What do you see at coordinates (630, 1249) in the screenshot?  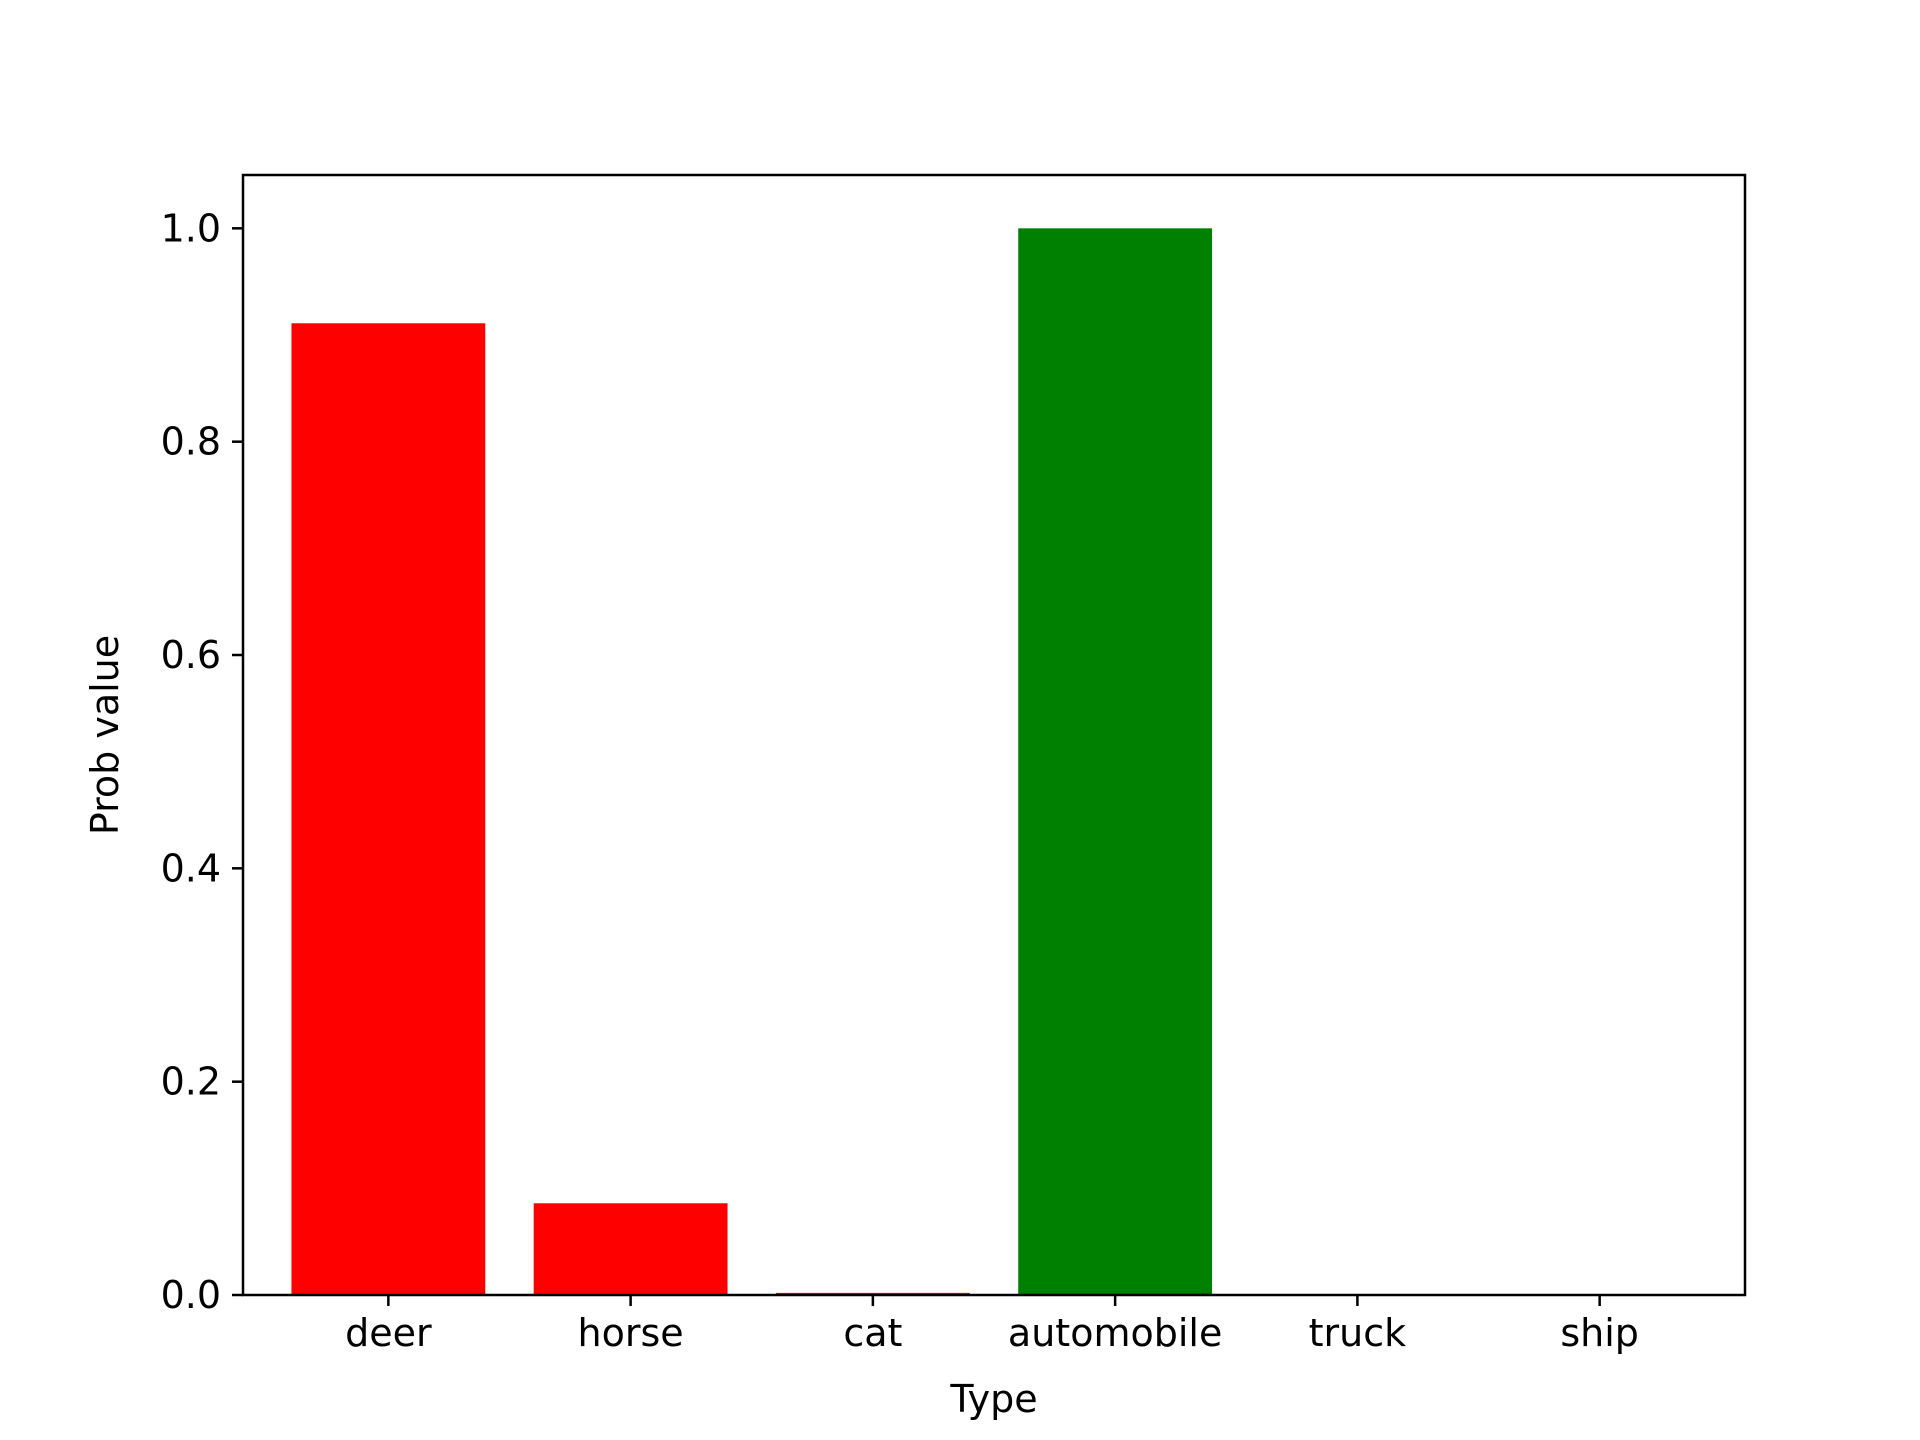 I see `bar-horse` at bounding box center [630, 1249].